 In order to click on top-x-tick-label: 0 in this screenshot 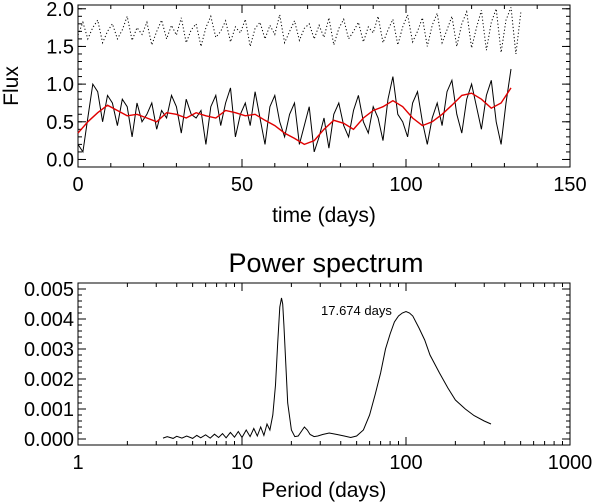, I will do `click(77, 185)`.